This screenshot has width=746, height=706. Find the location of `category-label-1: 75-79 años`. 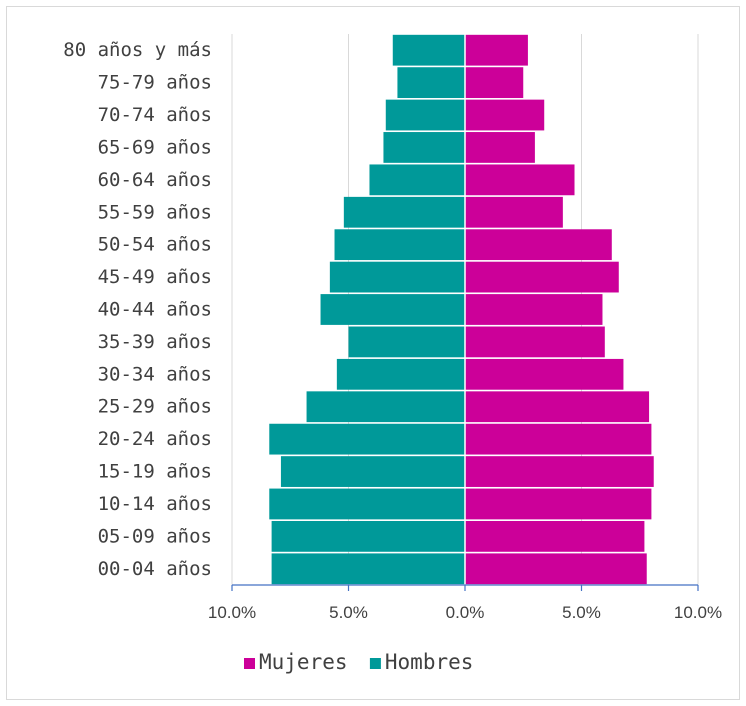

category-label-1: 75-79 años is located at coordinates (155, 83).